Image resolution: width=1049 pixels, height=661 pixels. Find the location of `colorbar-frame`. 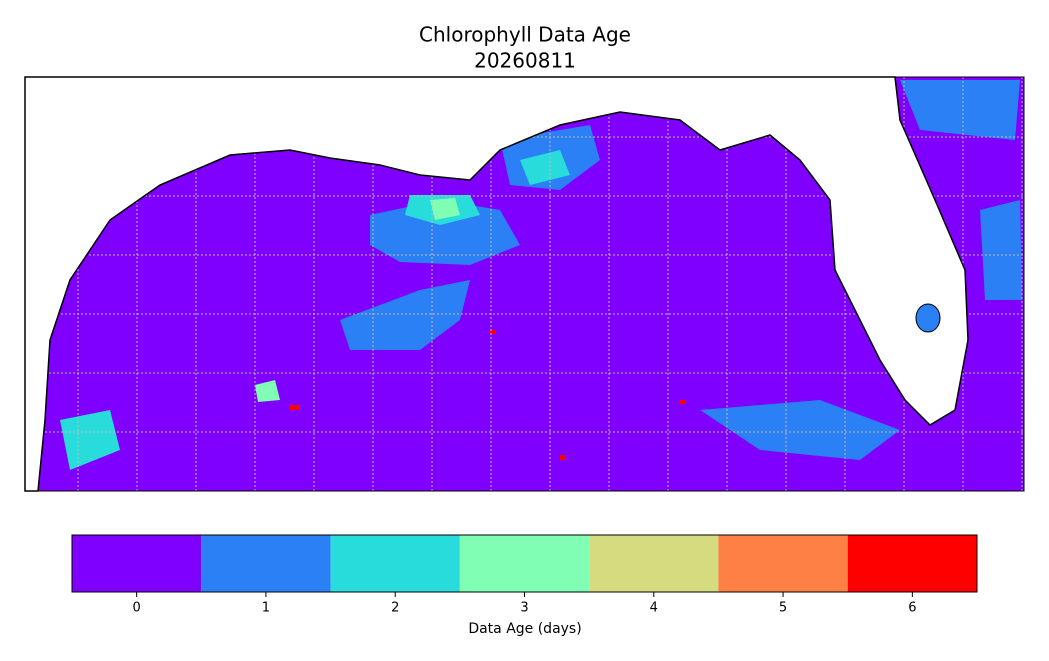

colorbar-frame is located at coordinates (524, 563).